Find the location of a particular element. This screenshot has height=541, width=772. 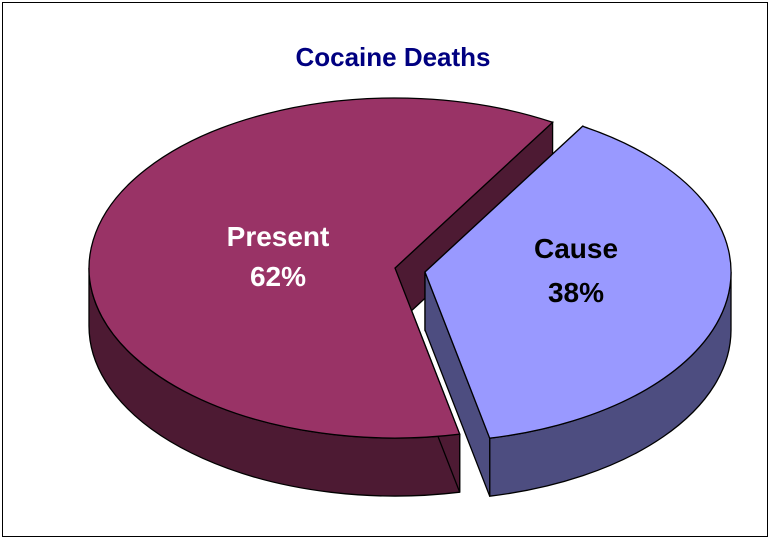

slice-name-label-present: Present is located at coordinates (278, 236).